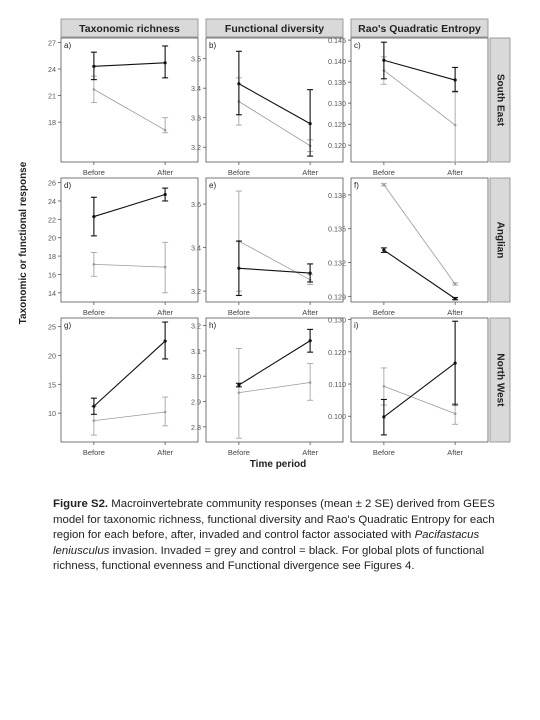 This screenshot has height=720, width=540. I want to click on caption-species-name: Pacifastacus leniusculus, so click(266, 543).